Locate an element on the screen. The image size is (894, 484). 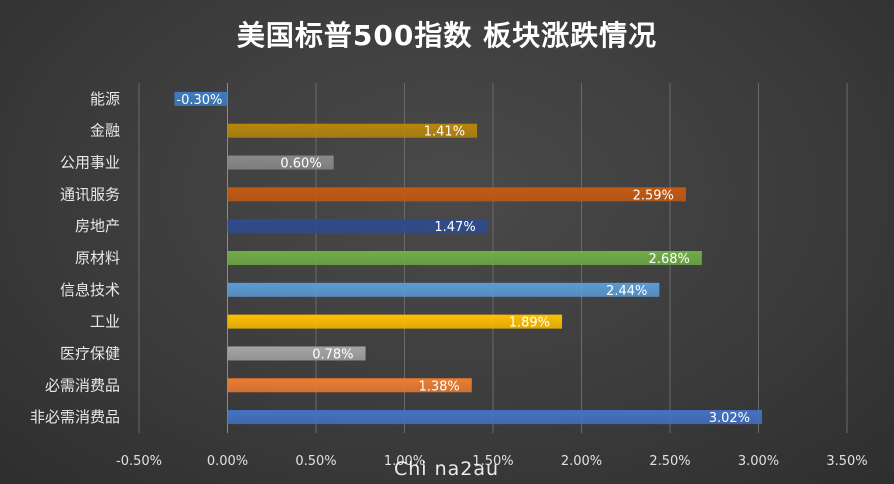
data-label: 1.47% is located at coordinates (454, 227).